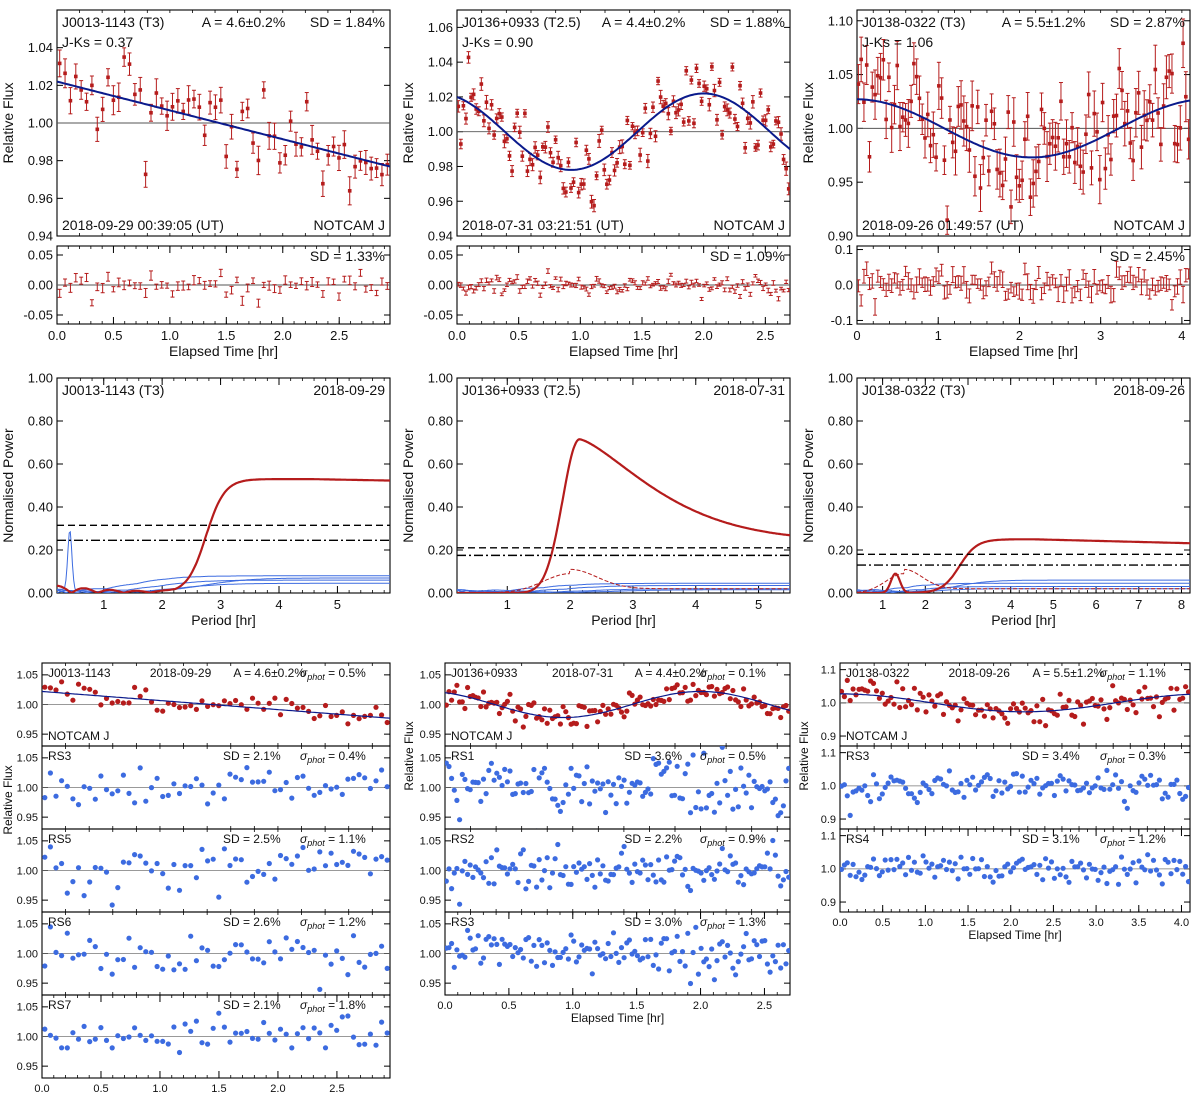 The width and height of the screenshot is (1200, 1095). Describe the element at coordinates (840, 182) in the screenshot. I see `y-tick-label: 0.95` at that location.